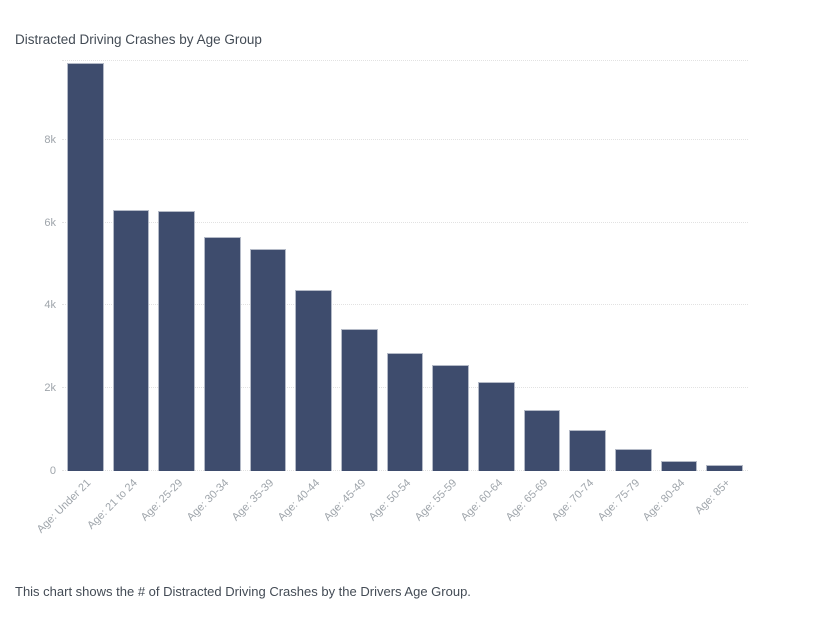  I want to click on bar-age-85+, so click(724, 468).